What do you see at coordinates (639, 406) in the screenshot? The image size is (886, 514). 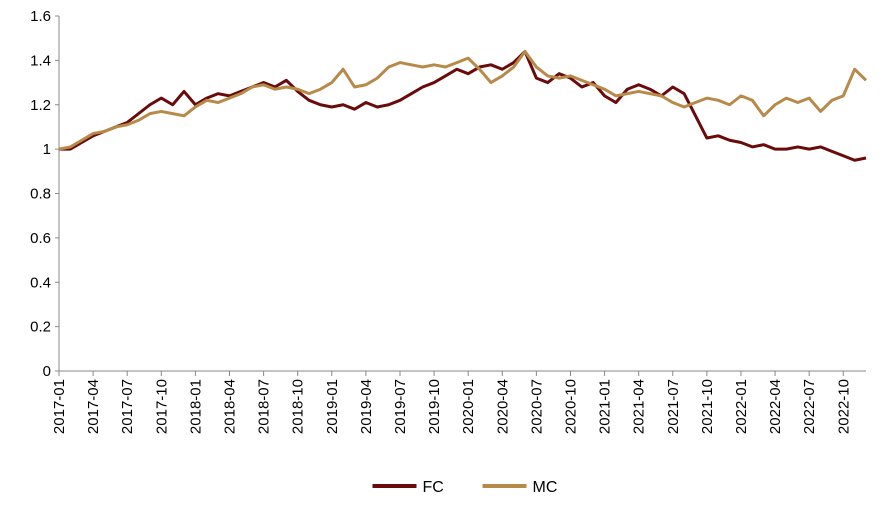 I see `x-tick-label: 2021-04` at bounding box center [639, 406].